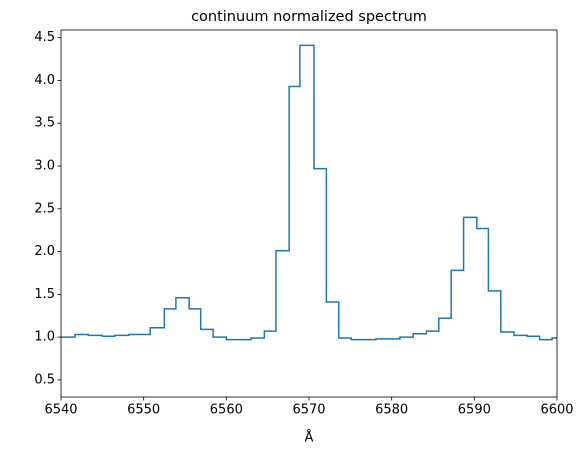  Describe the element at coordinates (309, 438) in the screenshot. I see `x-axis-label: Å` at that location.